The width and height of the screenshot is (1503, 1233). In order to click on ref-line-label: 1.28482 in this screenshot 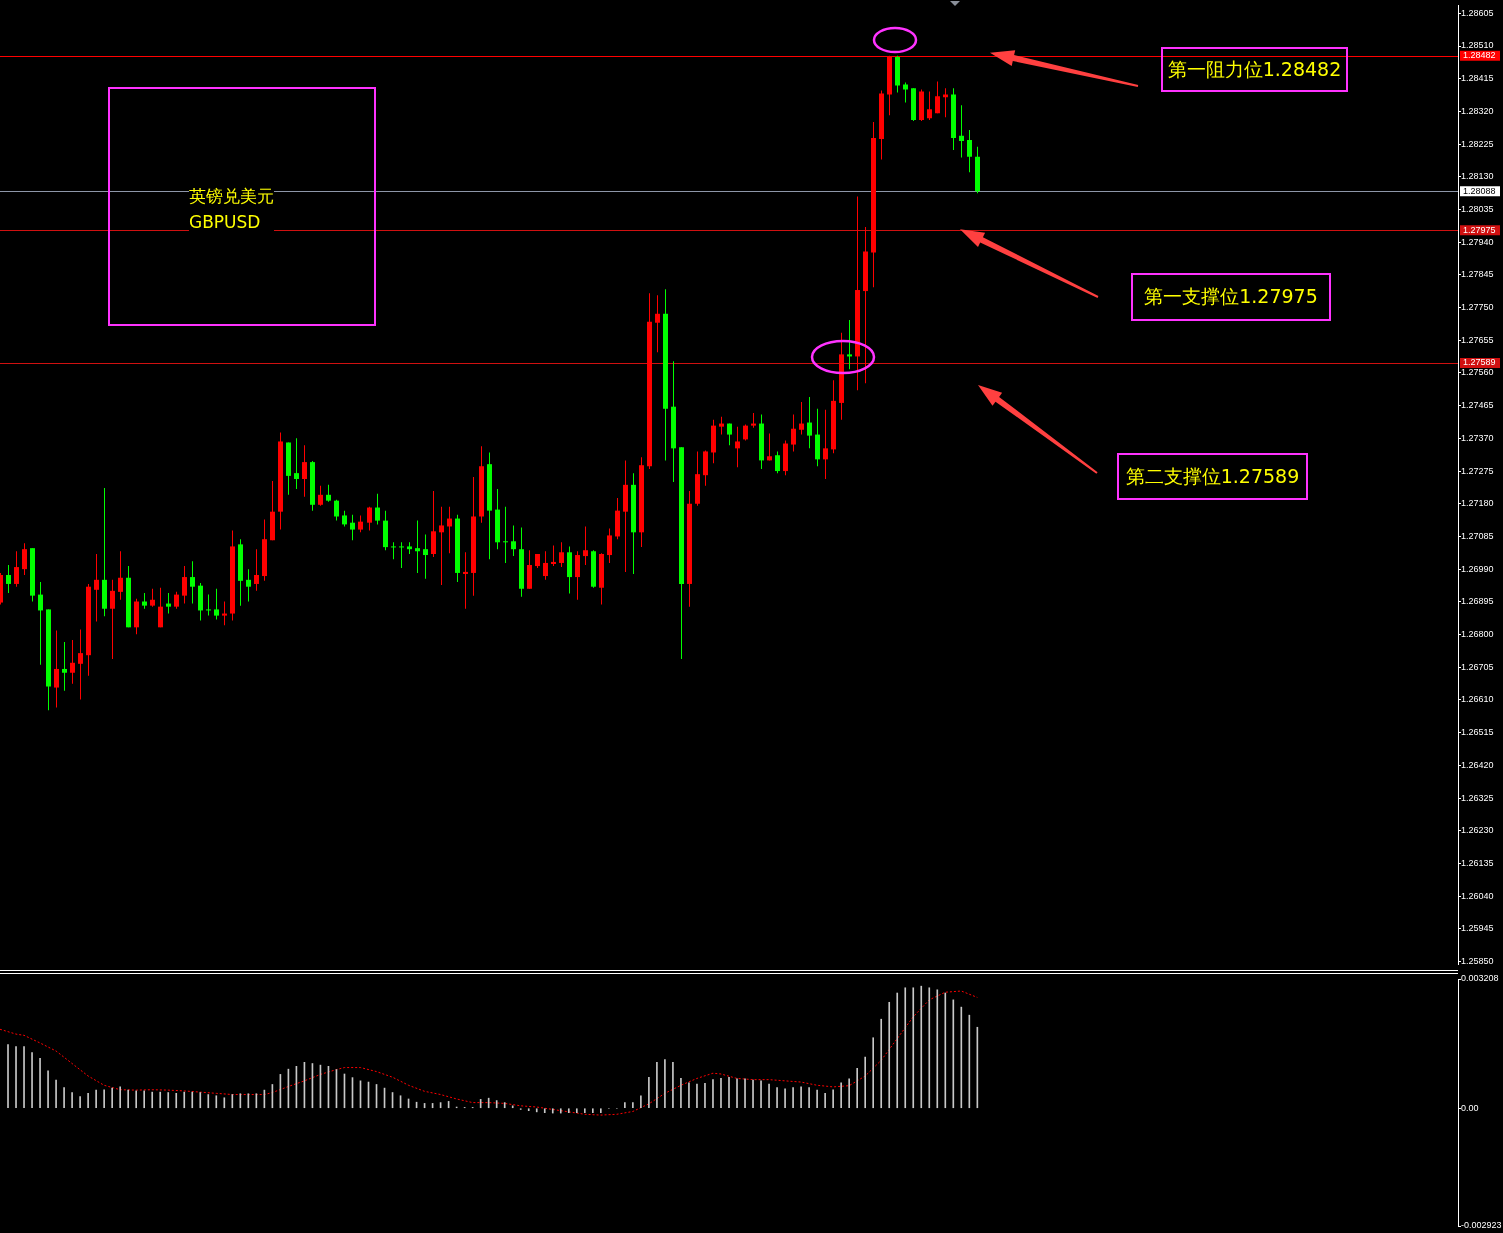, I will do `click(1479, 55)`.